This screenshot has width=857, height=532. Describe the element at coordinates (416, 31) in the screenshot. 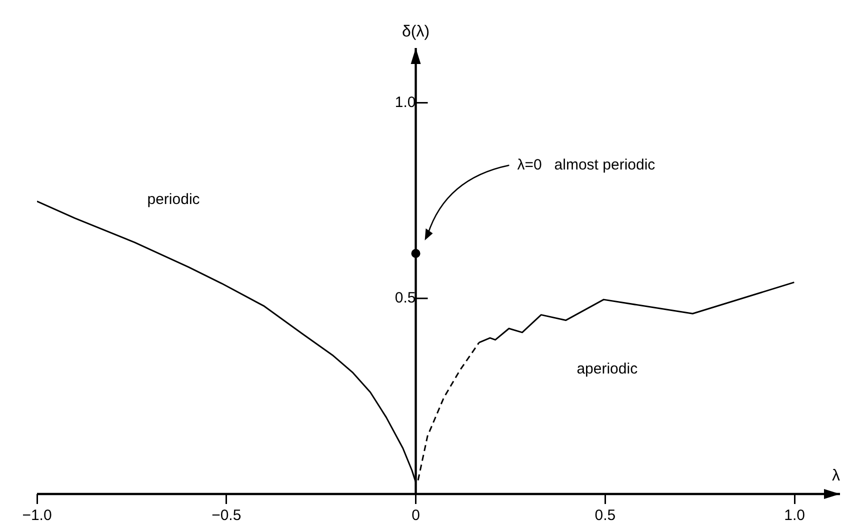

I see `y-axis-title: δ(λ)` at that location.